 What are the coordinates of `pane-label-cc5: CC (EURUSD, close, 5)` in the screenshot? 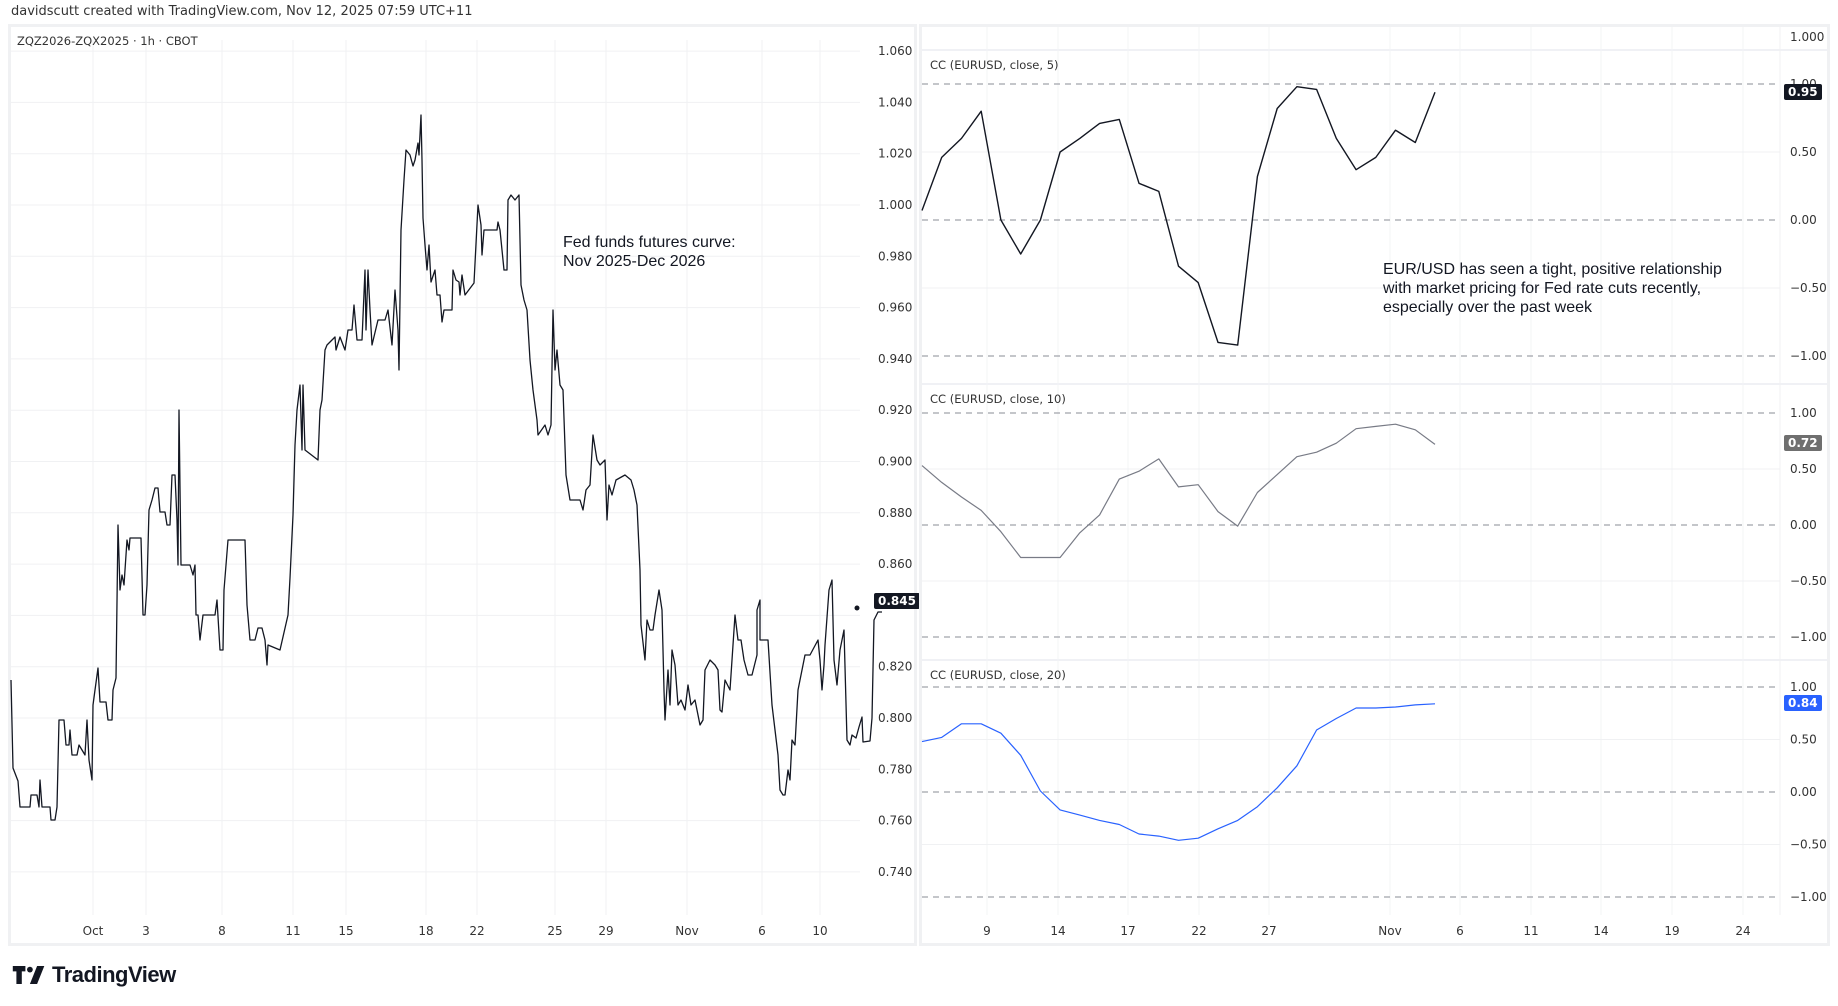 It's located at (994, 65).